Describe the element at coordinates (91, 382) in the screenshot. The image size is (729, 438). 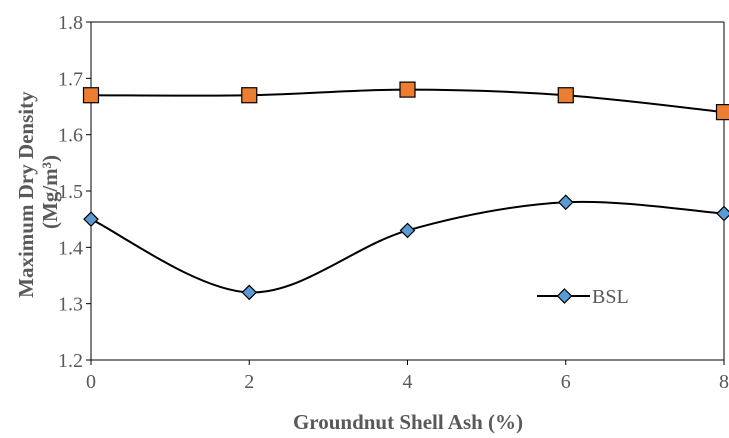
I see `x-tick-label: 0` at that location.